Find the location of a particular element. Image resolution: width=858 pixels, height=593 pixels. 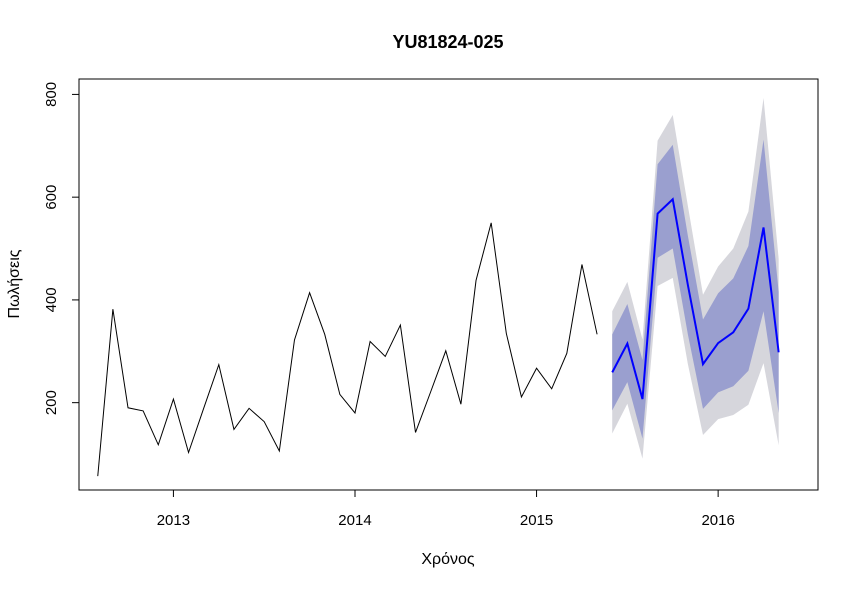

y-axis-label: Πωλήσεις is located at coordinates (14, 283).